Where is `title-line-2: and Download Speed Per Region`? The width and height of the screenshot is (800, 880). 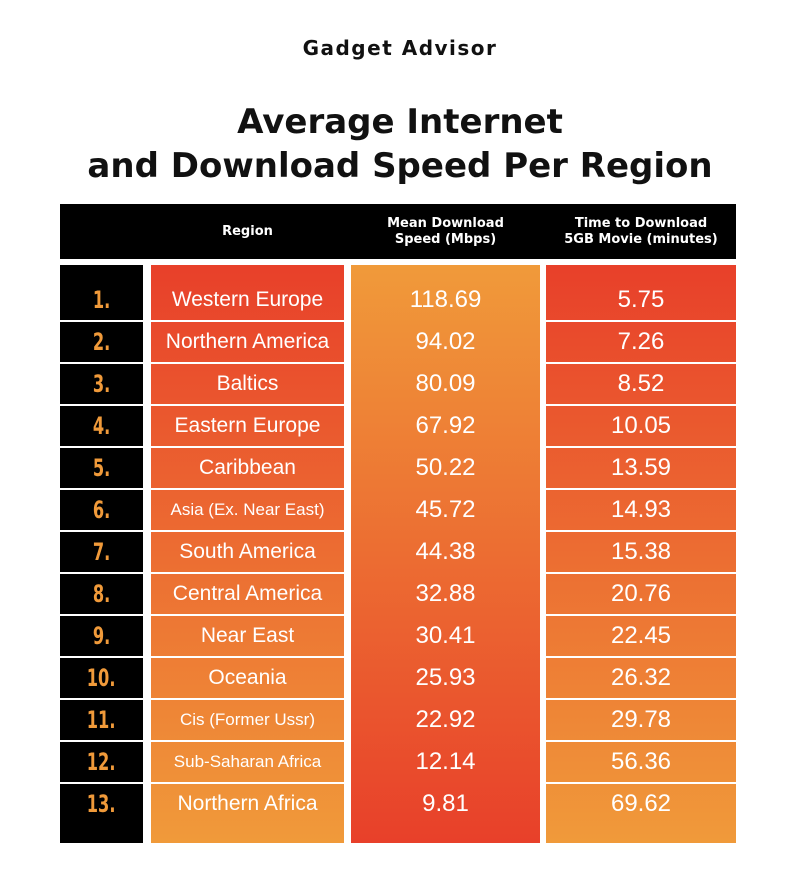 title-line-2: and Download Speed Per Region is located at coordinates (400, 166).